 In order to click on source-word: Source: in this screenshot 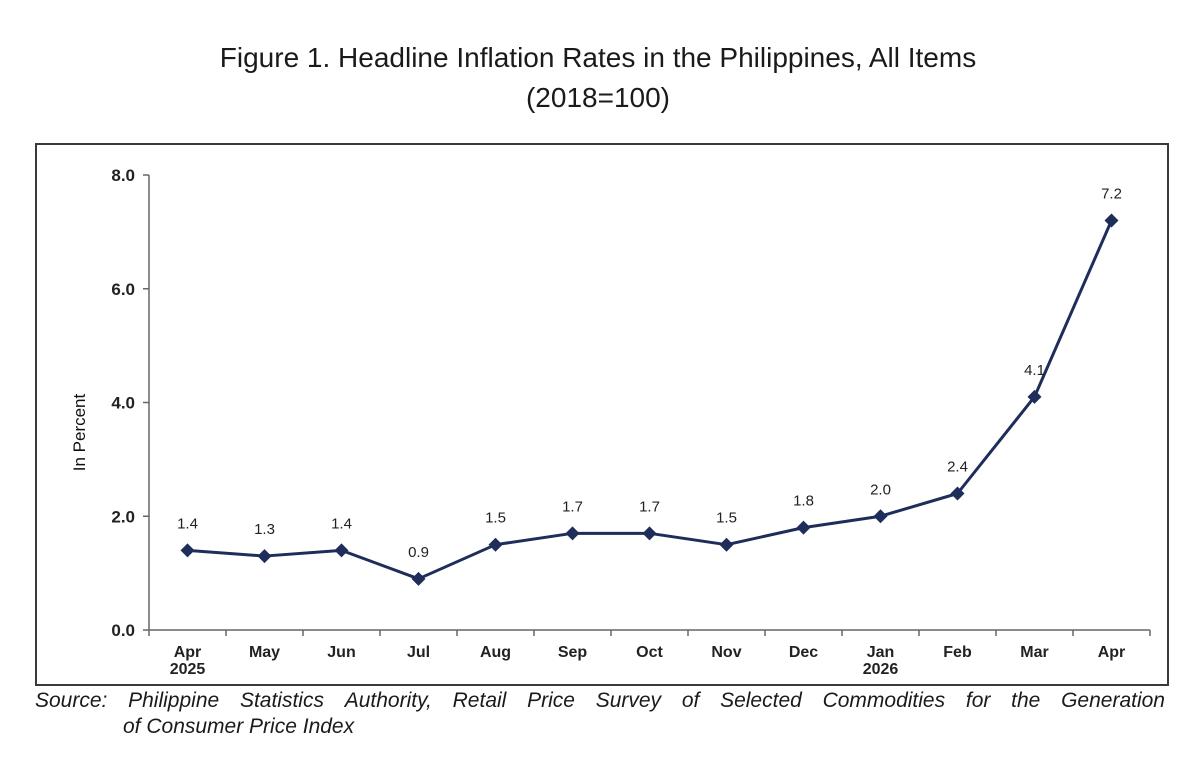, I will do `click(71, 700)`.